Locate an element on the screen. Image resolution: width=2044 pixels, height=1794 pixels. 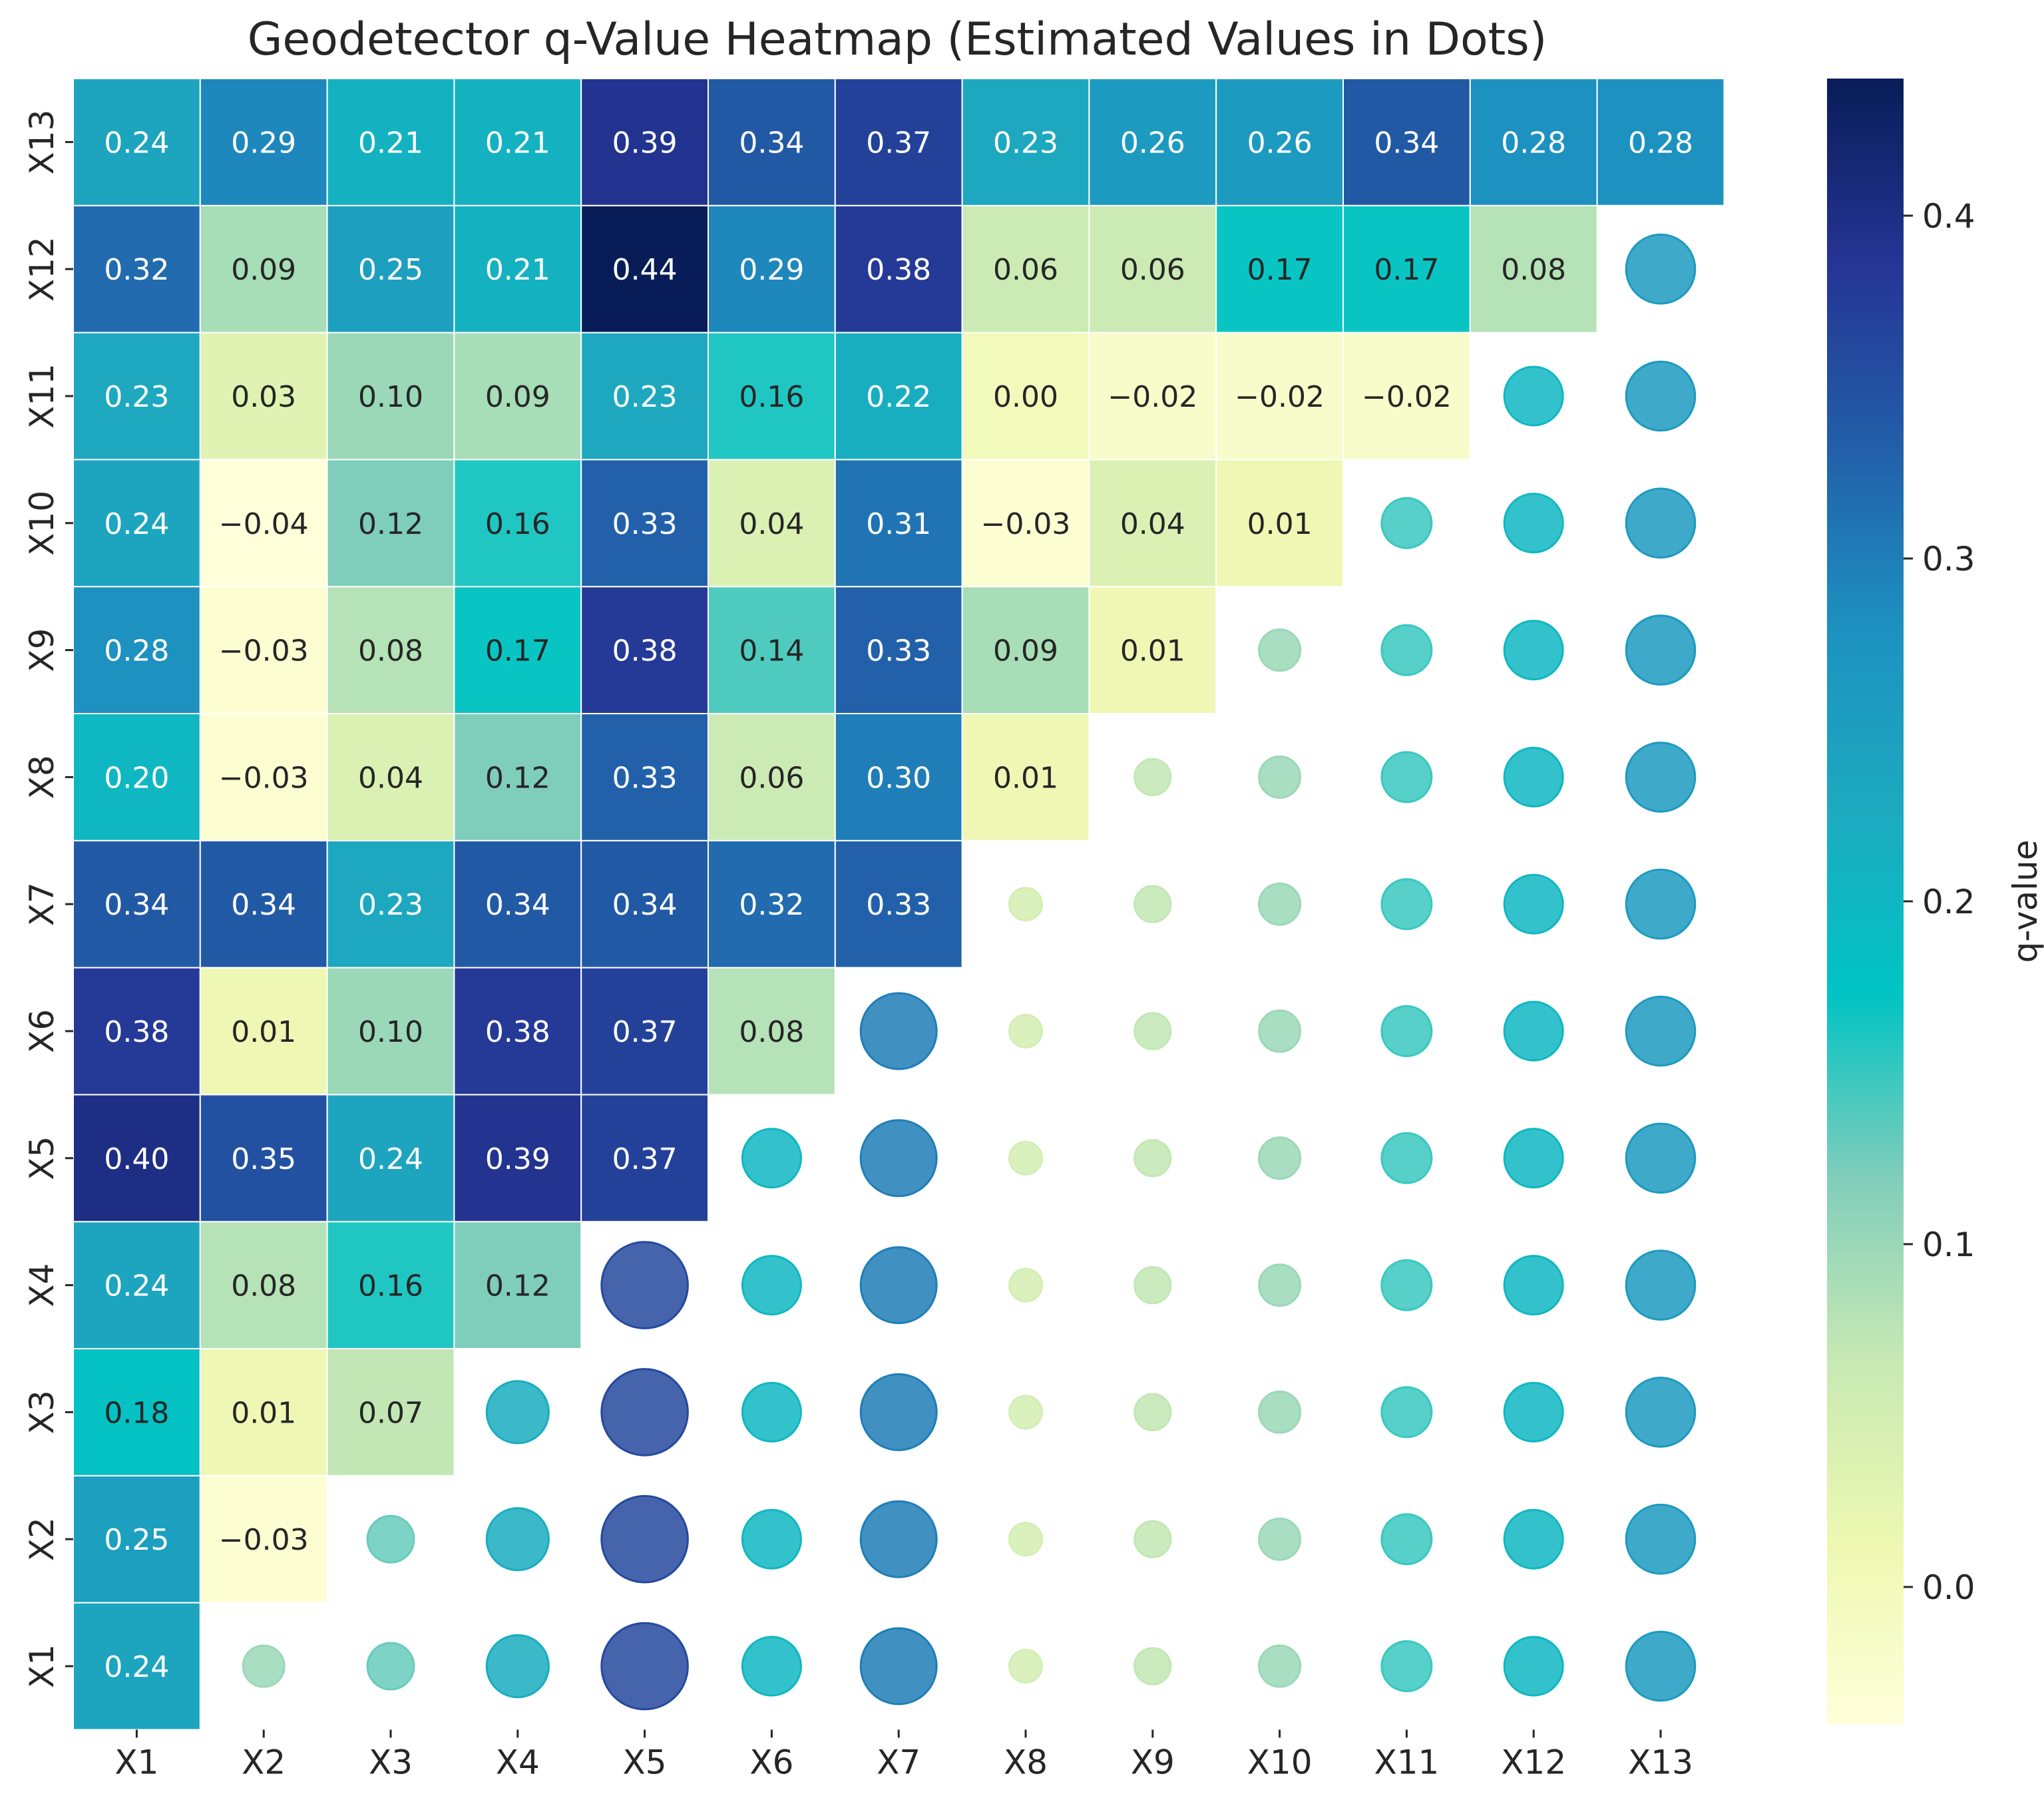
cell-value-label: 0.10 is located at coordinates (390, 1032).